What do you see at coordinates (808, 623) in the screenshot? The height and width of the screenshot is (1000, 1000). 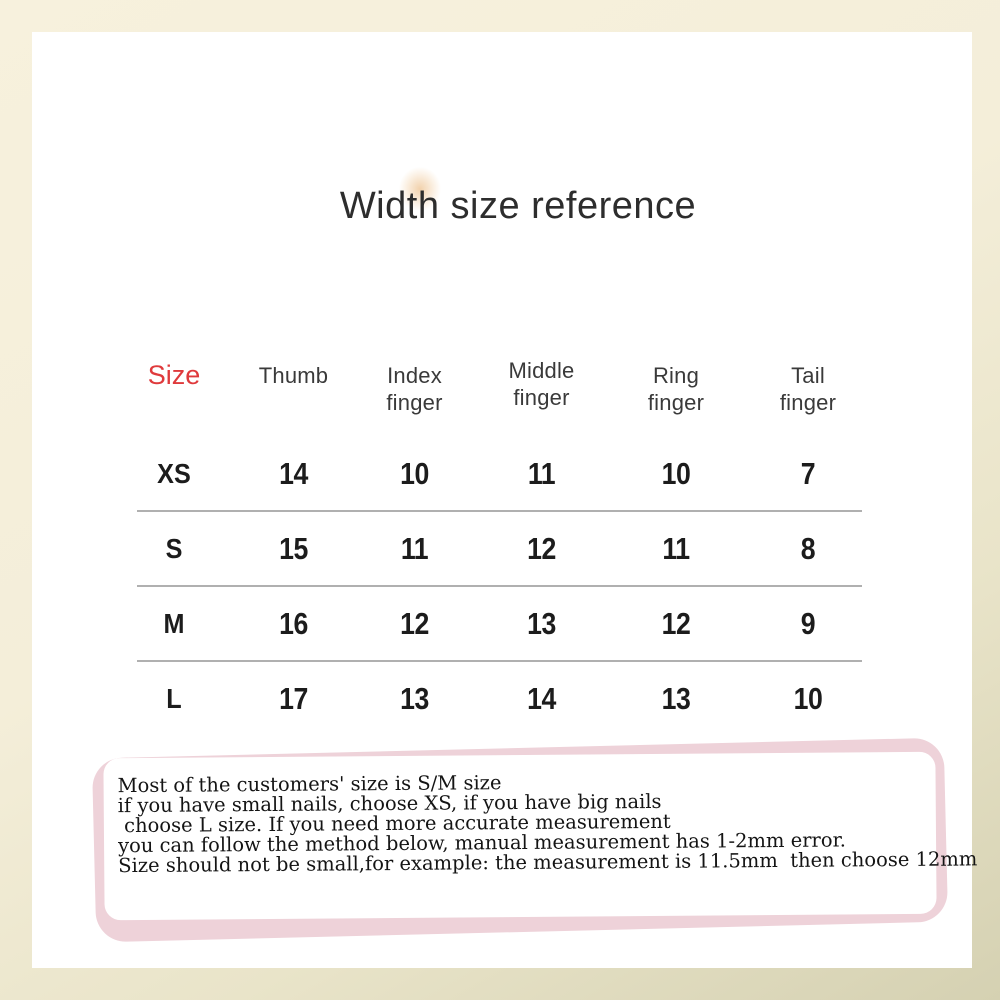 I see `value-tail: 9` at bounding box center [808, 623].